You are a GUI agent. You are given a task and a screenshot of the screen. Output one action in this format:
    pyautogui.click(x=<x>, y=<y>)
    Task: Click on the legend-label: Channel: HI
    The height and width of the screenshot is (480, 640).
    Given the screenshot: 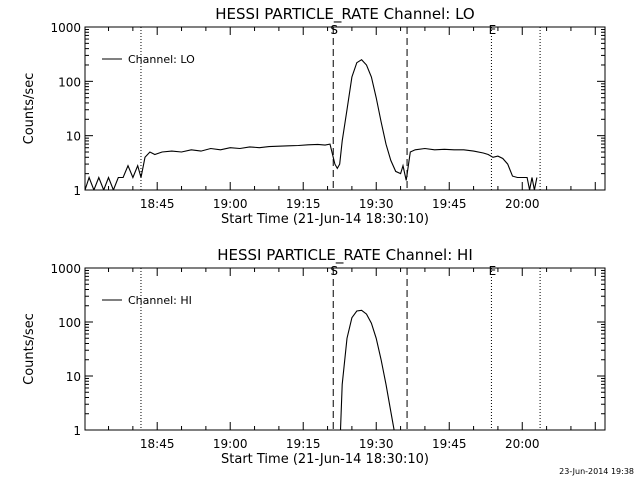 What is the action you would take?
    pyautogui.click(x=160, y=300)
    